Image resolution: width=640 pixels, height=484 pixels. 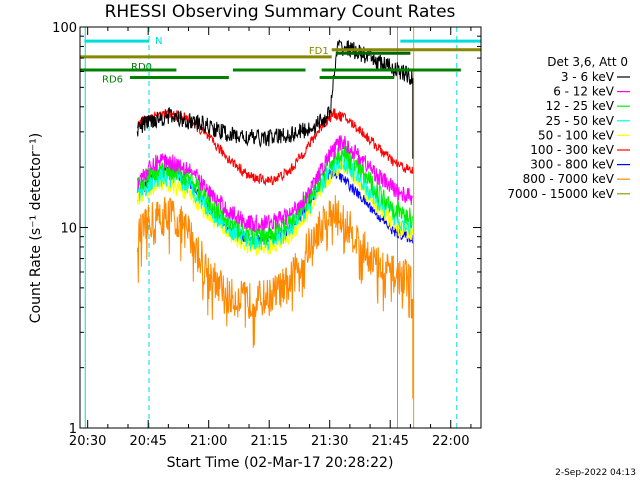 What do you see at coordinates (208, 441) in the screenshot?
I see `x-tick-label-2100: 21:00` at bounding box center [208, 441].